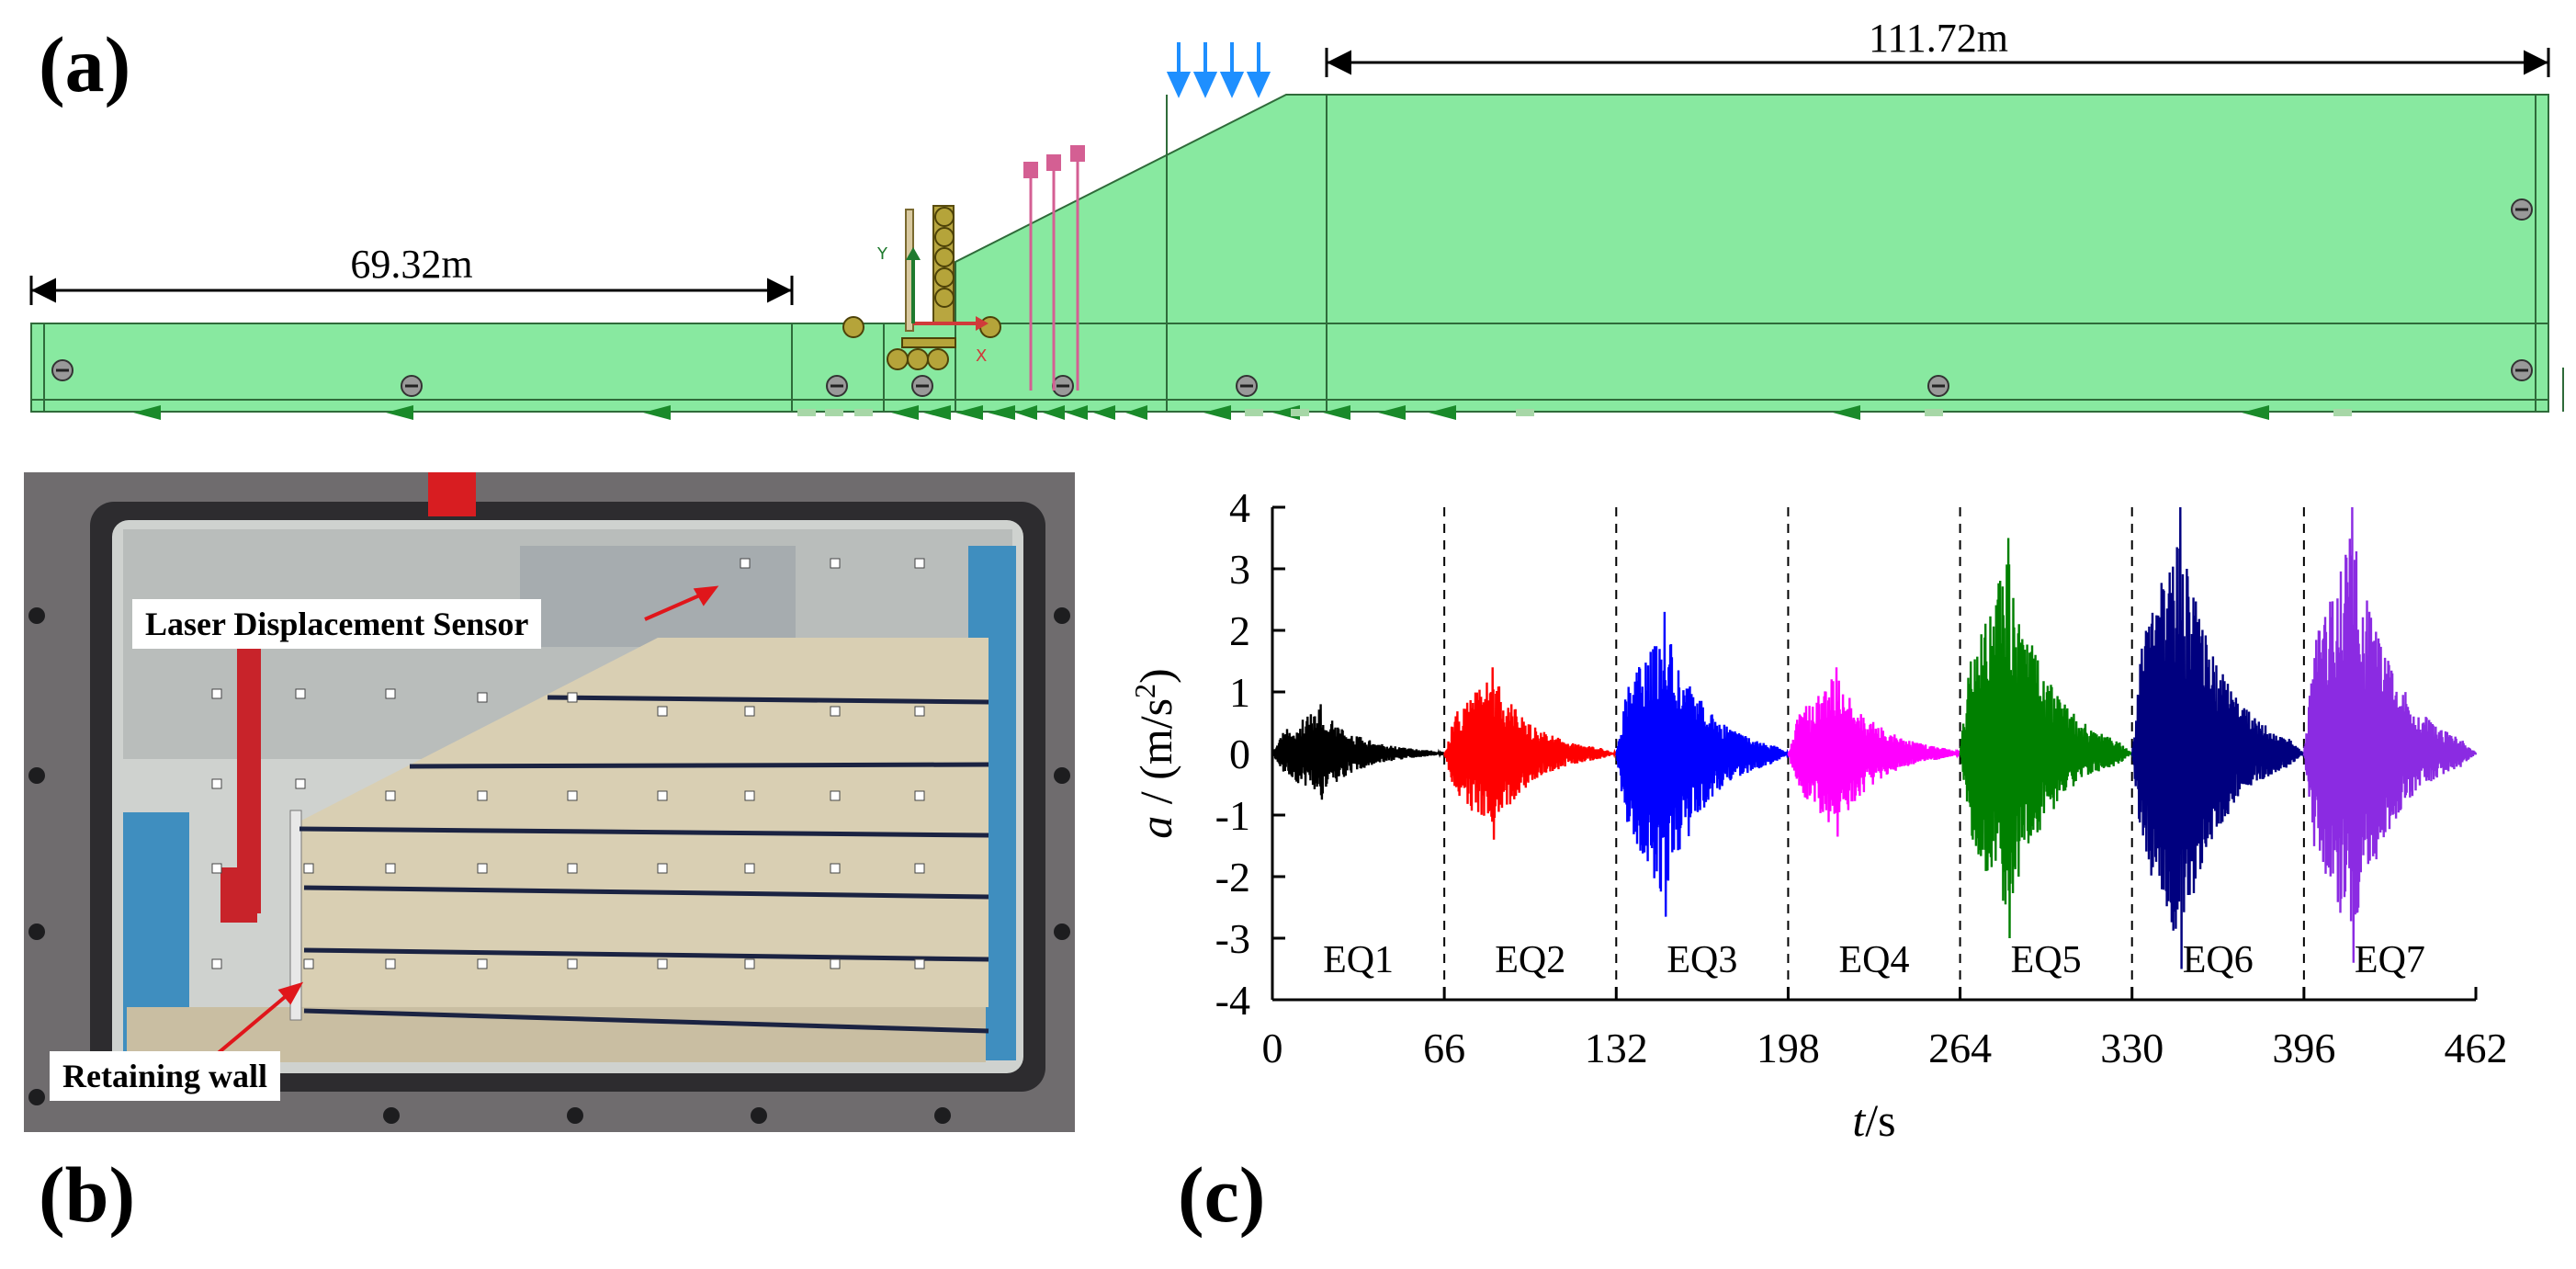 This screenshot has width=2576, height=1269. What do you see at coordinates (1444, 1048) in the screenshot?
I see `x-tick-label: 66` at bounding box center [1444, 1048].